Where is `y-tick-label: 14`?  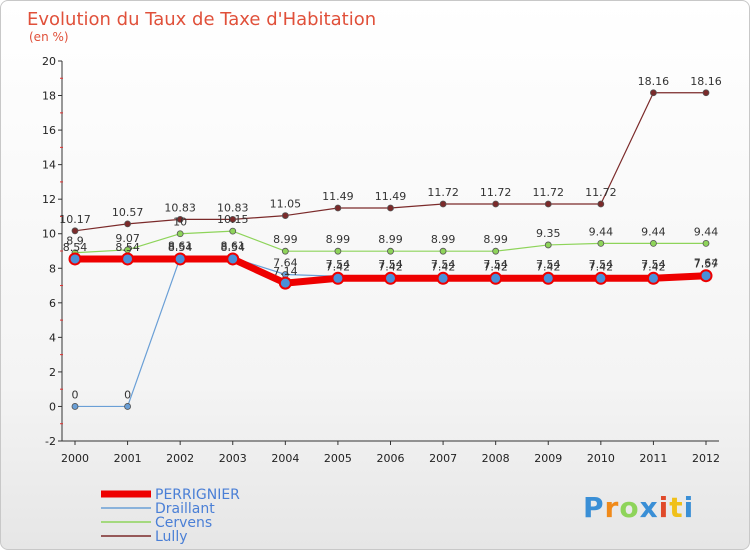 y-tick-label: 14 is located at coordinates (49, 165).